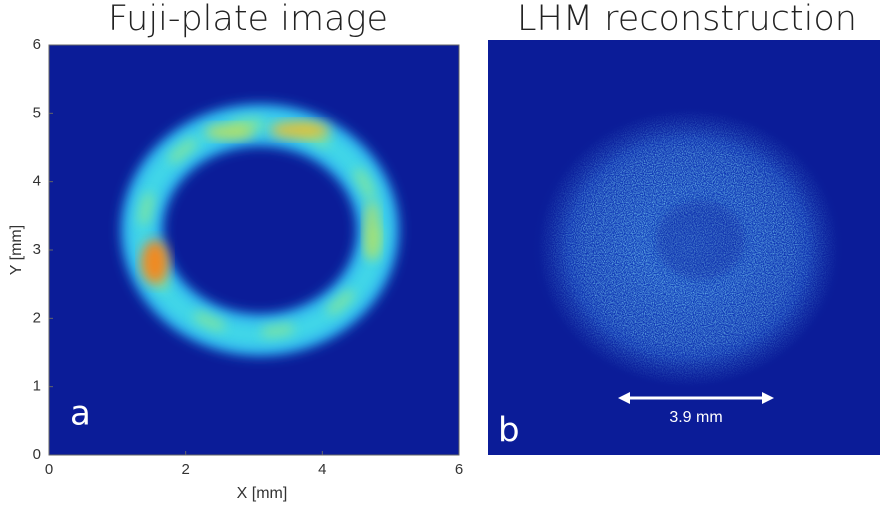 Image resolution: width=887 pixels, height=510 pixels. Describe the element at coordinates (687, 19) in the screenshot. I see `panel-title: LHM reconstruction` at that location.